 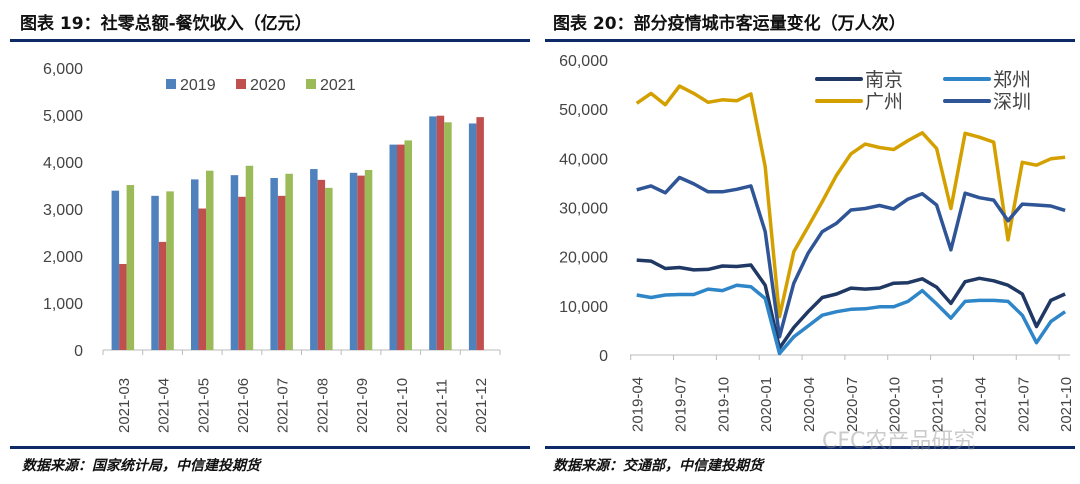 I want to click on legend-label-2021: 2021, so click(x=338, y=85).